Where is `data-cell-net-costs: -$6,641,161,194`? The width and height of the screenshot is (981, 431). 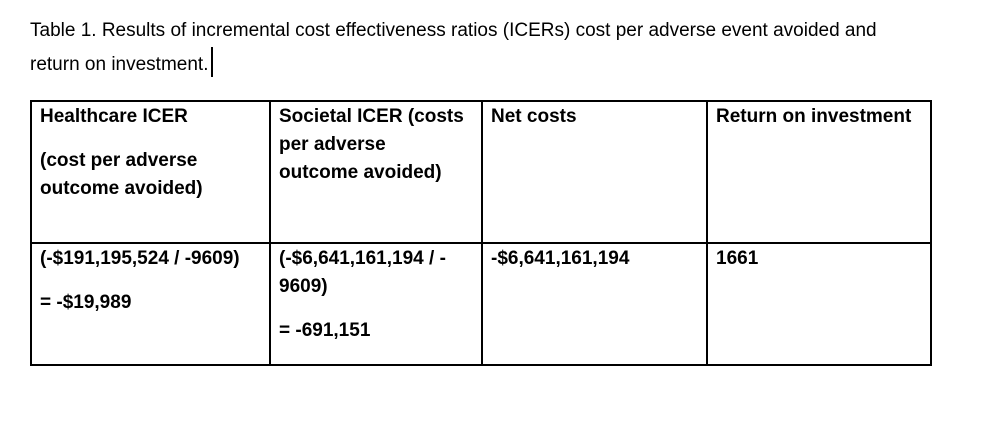
data-cell-net-costs: -$6,641,161,194 is located at coordinates (594, 304).